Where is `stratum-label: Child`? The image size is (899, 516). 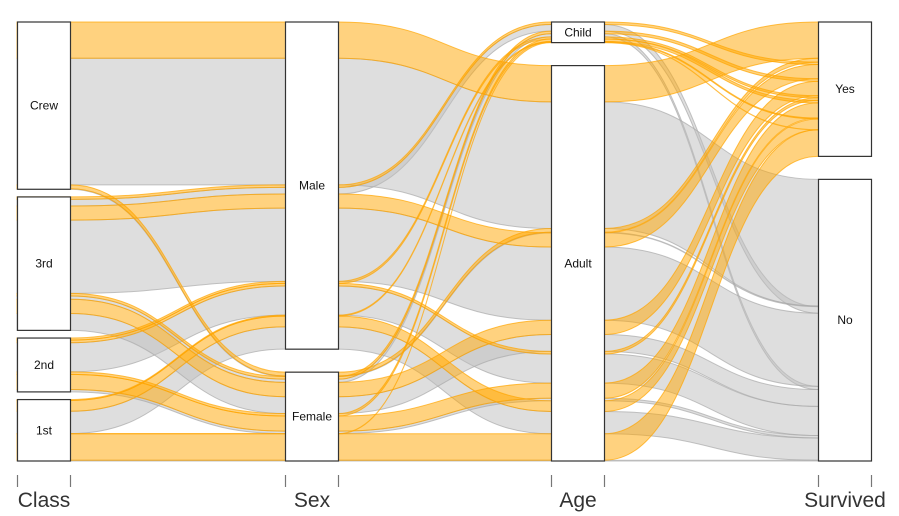 stratum-label: Child is located at coordinates (577, 32).